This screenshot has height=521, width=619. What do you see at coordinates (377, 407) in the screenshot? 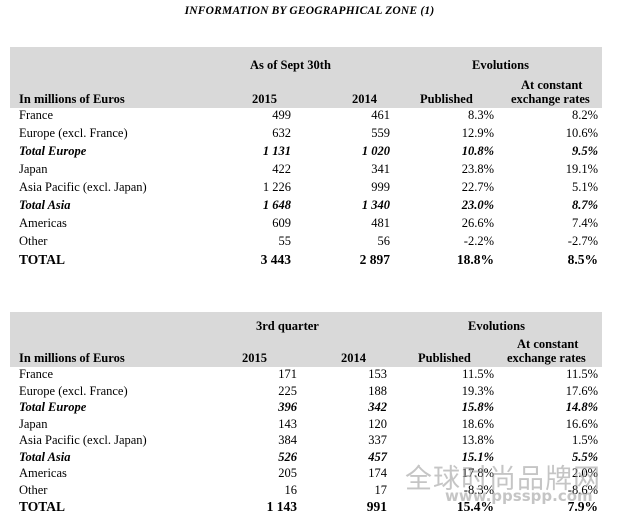
I see `value-2014: 342` at bounding box center [377, 407].